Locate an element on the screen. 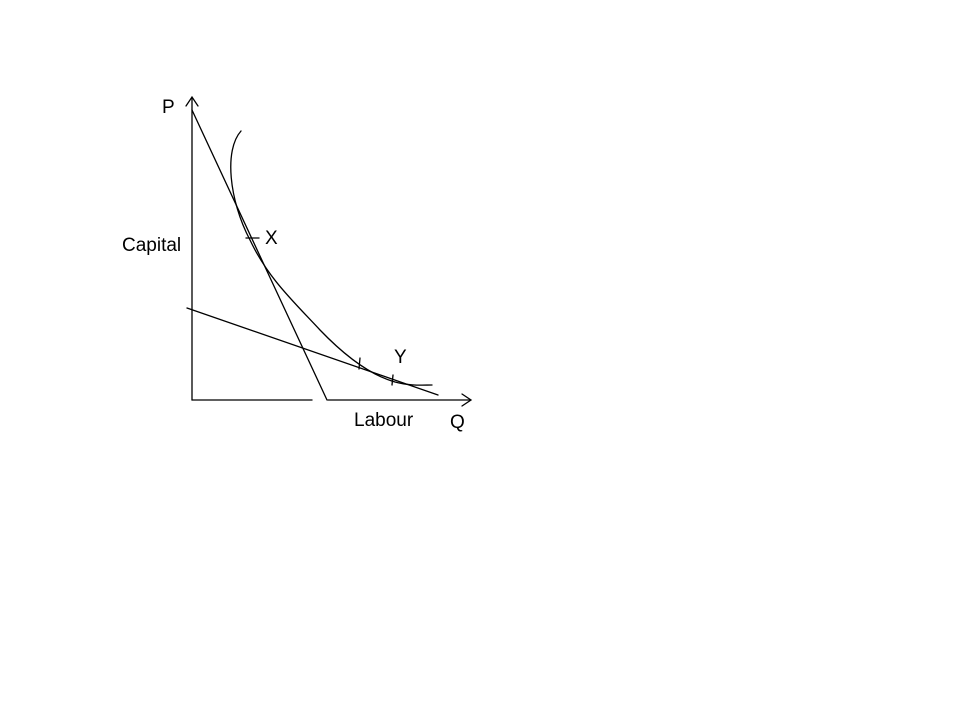 The image size is (960, 720). steep-isocost-line is located at coordinates (259, 255).